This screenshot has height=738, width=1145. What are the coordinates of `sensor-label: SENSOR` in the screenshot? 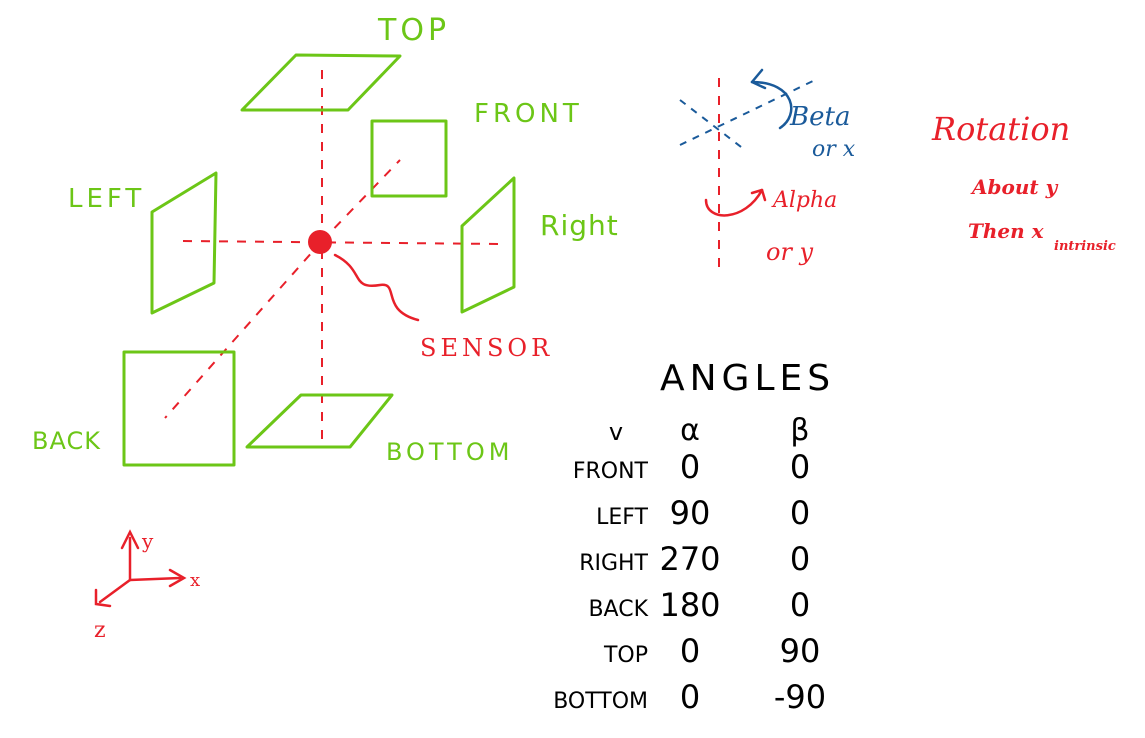 It's located at (486, 348).